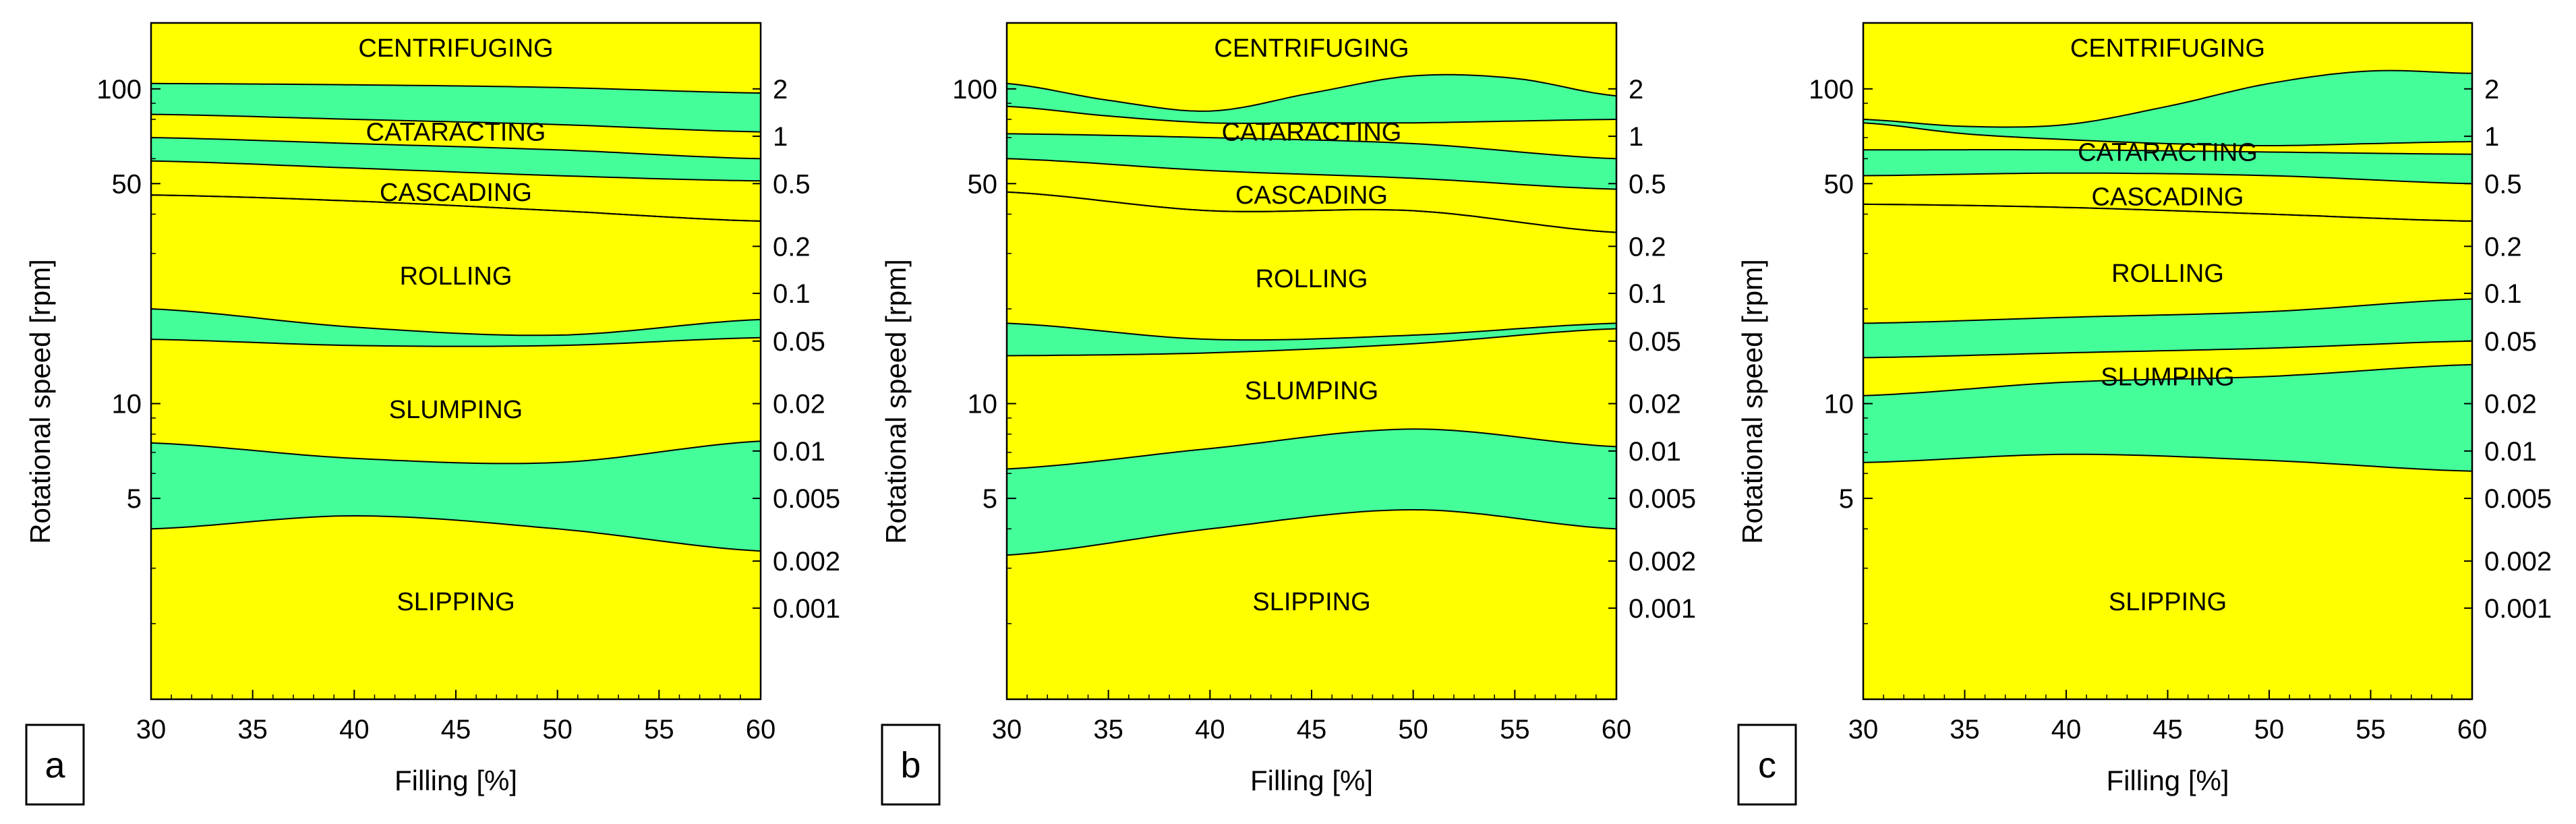 The image size is (2576, 824). Describe the element at coordinates (780, 90) in the screenshot. I see `secondary-tick-label: 2` at that location.